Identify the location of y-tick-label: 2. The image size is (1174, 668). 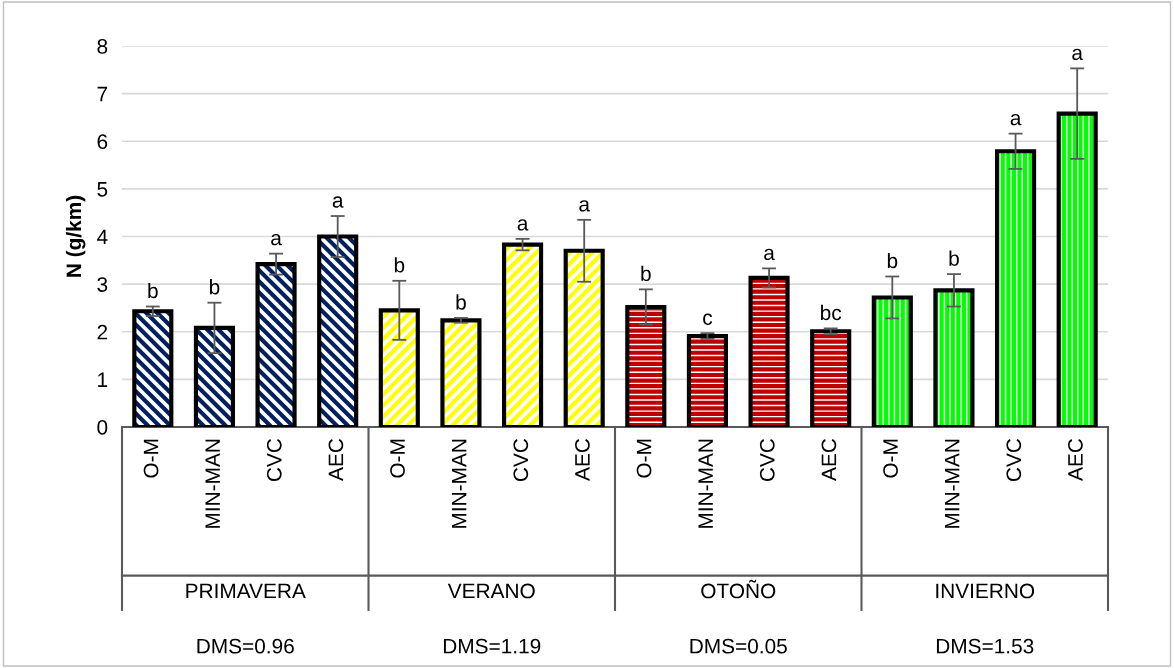
(102, 332).